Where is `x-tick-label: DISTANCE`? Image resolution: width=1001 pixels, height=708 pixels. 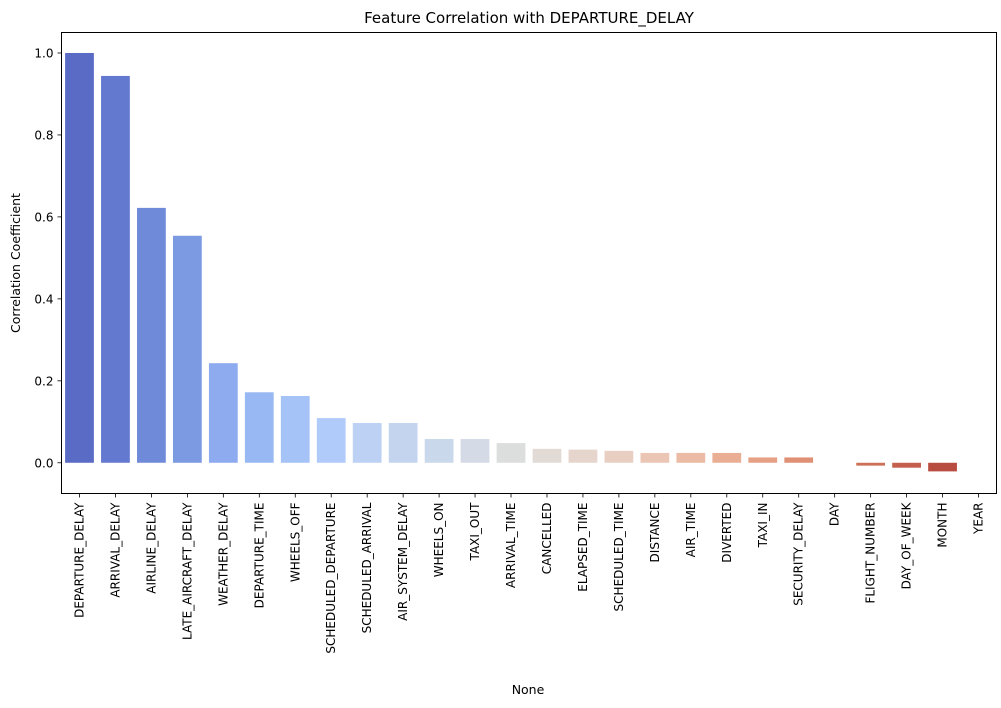 x-tick-label: DISTANCE is located at coordinates (655, 533).